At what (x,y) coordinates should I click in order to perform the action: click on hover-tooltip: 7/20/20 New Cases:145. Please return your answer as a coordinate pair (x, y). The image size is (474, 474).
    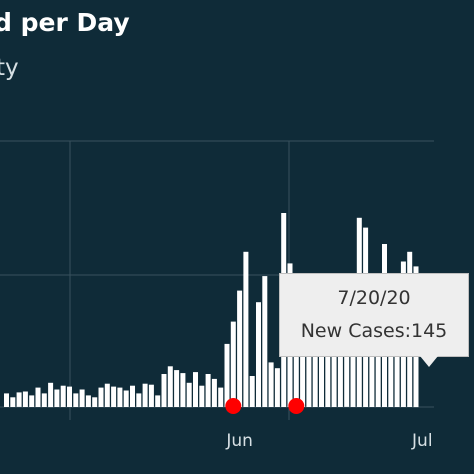
    Looking at the image, I should click on (374, 320).